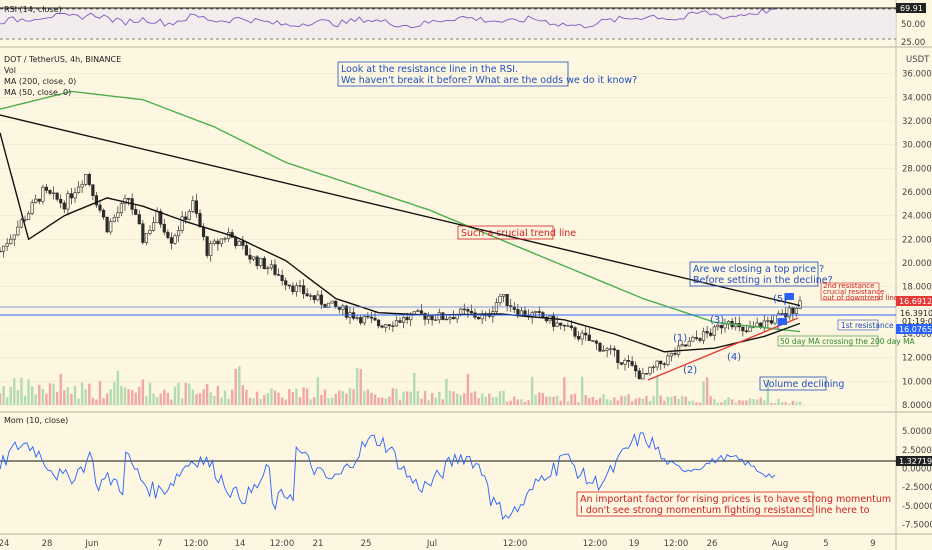 The width and height of the screenshot is (932, 550). What do you see at coordinates (917, 288) in the screenshot?
I see `price-tick-label: 18.00000` at bounding box center [917, 288].